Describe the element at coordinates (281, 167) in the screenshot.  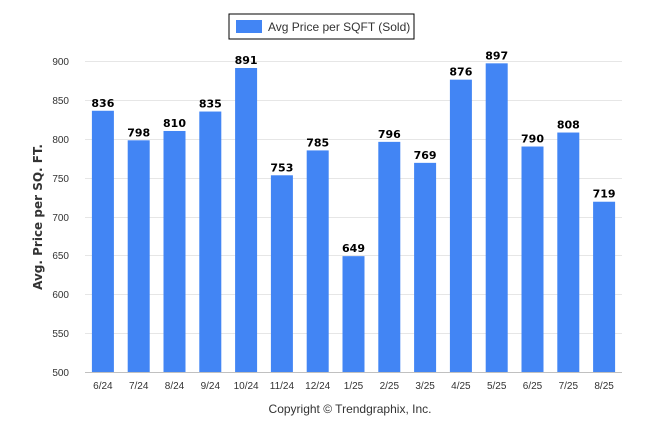
I see `data-label: 753` at that location.